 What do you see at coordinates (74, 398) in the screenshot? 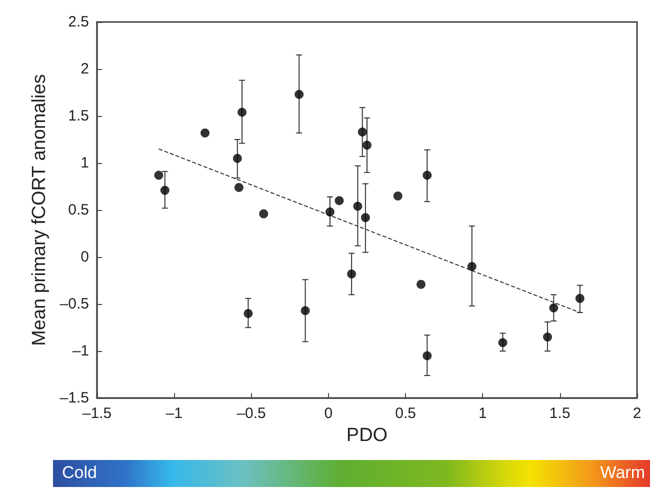
I see `y-tick-label: –1.5` at bounding box center [74, 398].